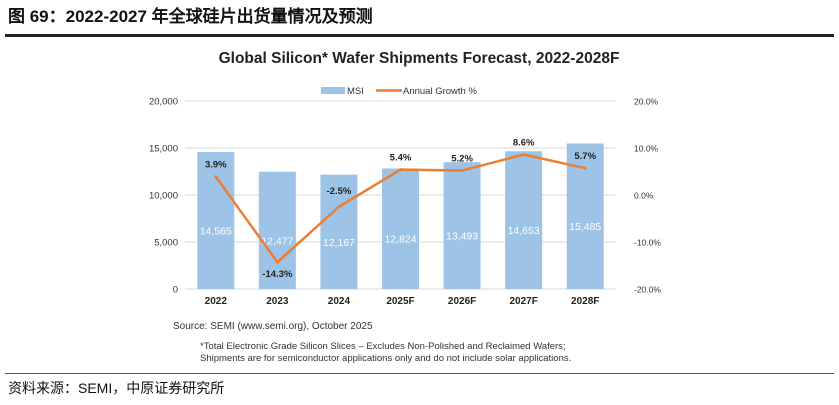  Describe the element at coordinates (400, 301) in the screenshot. I see `x-tick-label: 2025F` at that location.